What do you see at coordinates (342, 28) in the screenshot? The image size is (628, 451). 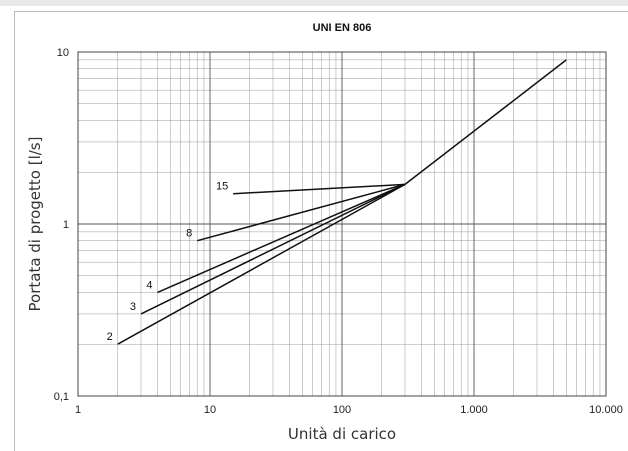 I see `chart-title: UNI EN 806` at bounding box center [342, 28].